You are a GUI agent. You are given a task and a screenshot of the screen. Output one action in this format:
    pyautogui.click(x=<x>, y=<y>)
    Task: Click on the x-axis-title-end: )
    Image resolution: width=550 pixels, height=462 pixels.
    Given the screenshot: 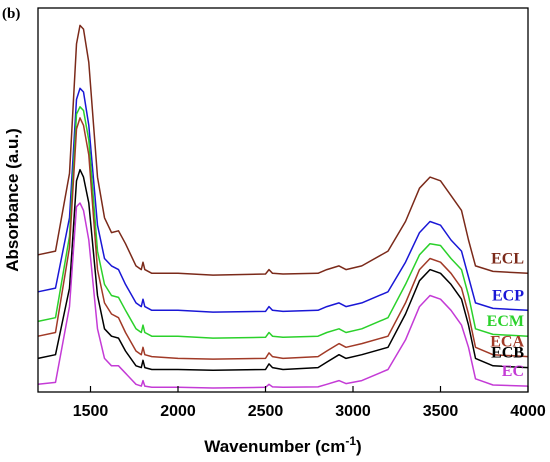 What is the action you would take?
    pyautogui.click(x=359, y=446)
    